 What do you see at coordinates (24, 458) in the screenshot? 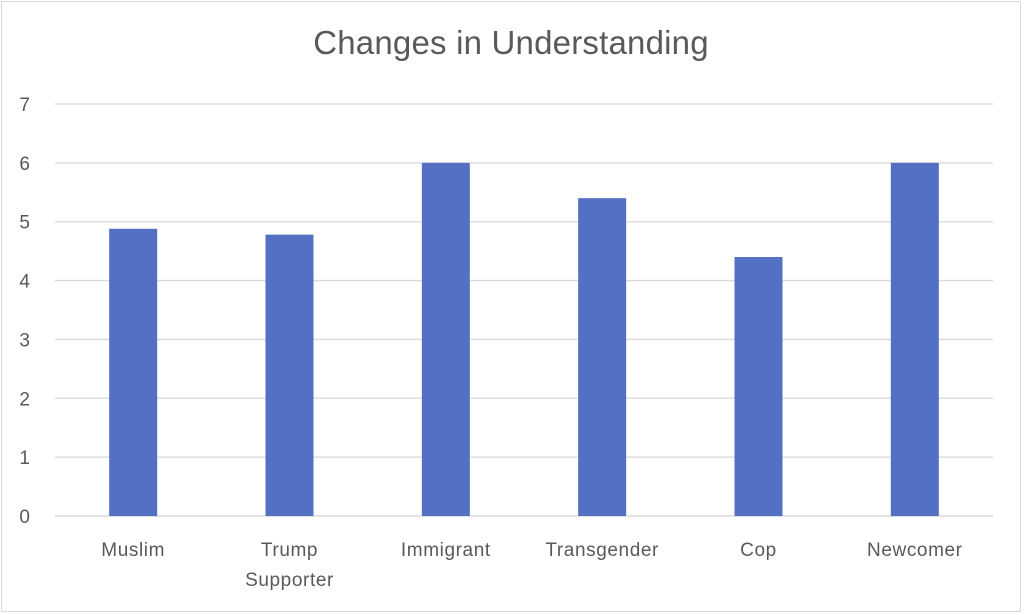
I see `y-tick-label: 1` at bounding box center [24, 458].